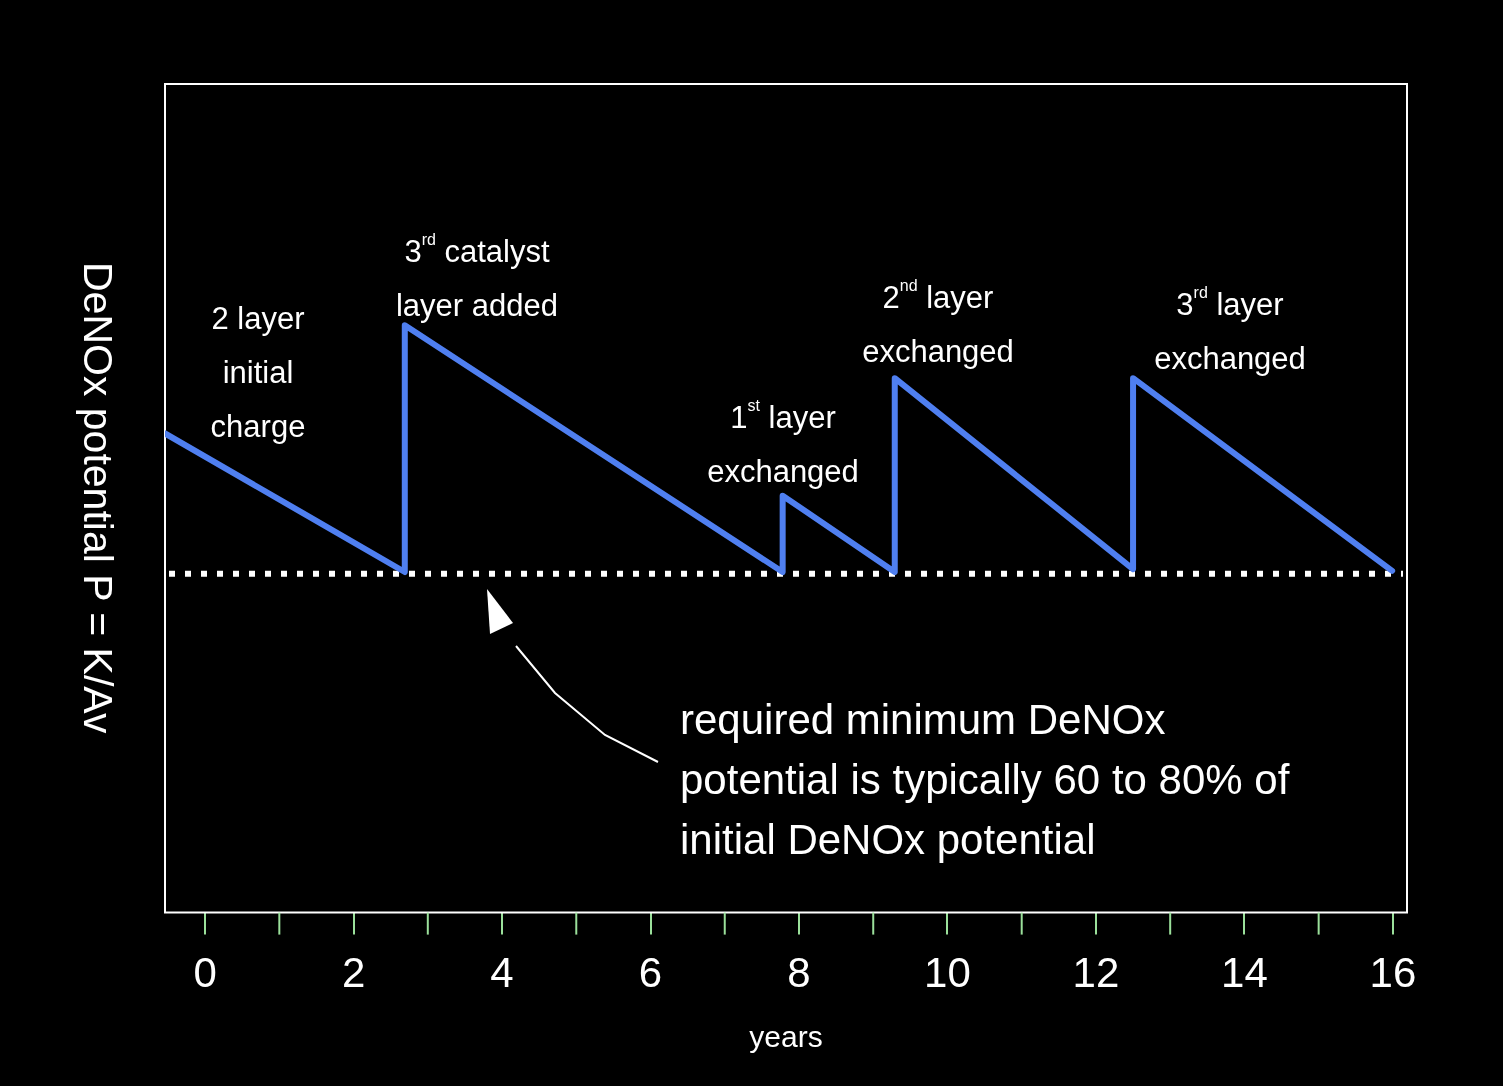  Describe the element at coordinates (947, 973) in the screenshot. I see `x-tick-label: 10` at that location.